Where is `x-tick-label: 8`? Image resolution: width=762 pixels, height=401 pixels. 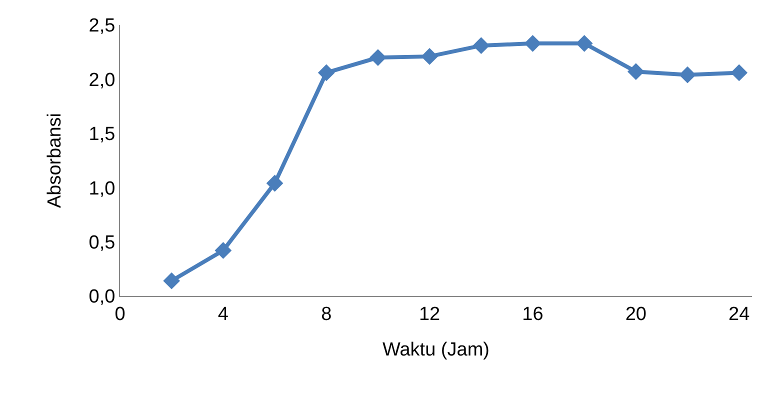
x-tick-label: 8 is located at coordinates (326, 314).